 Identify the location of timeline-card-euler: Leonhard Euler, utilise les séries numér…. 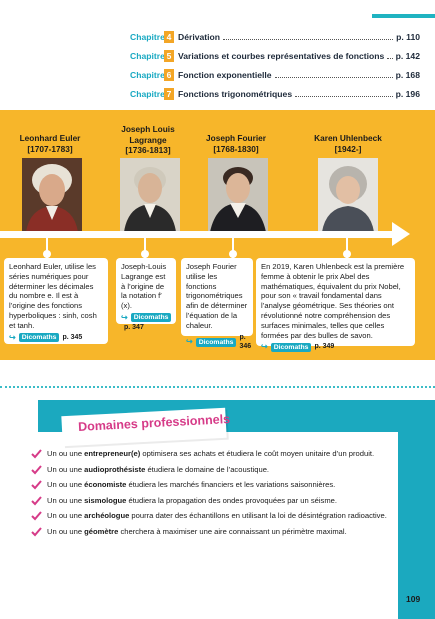
(56, 301).